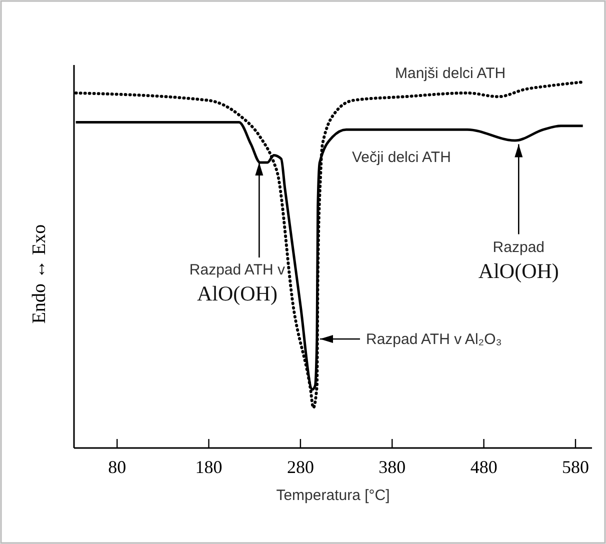  What do you see at coordinates (484, 467) in the screenshot?
I see `x-tick-label: 480` at bounding box center [484, 467].